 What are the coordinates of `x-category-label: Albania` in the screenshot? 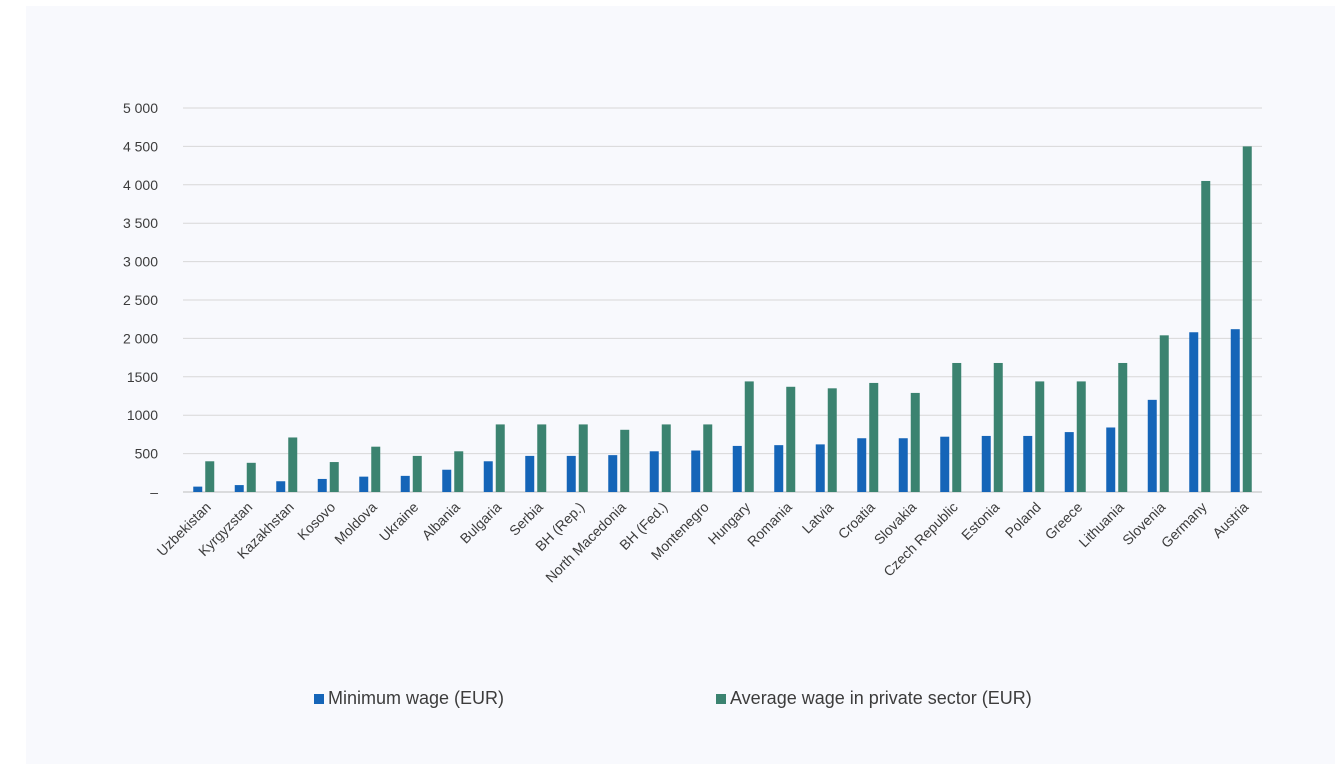 It's located at (441, 521).